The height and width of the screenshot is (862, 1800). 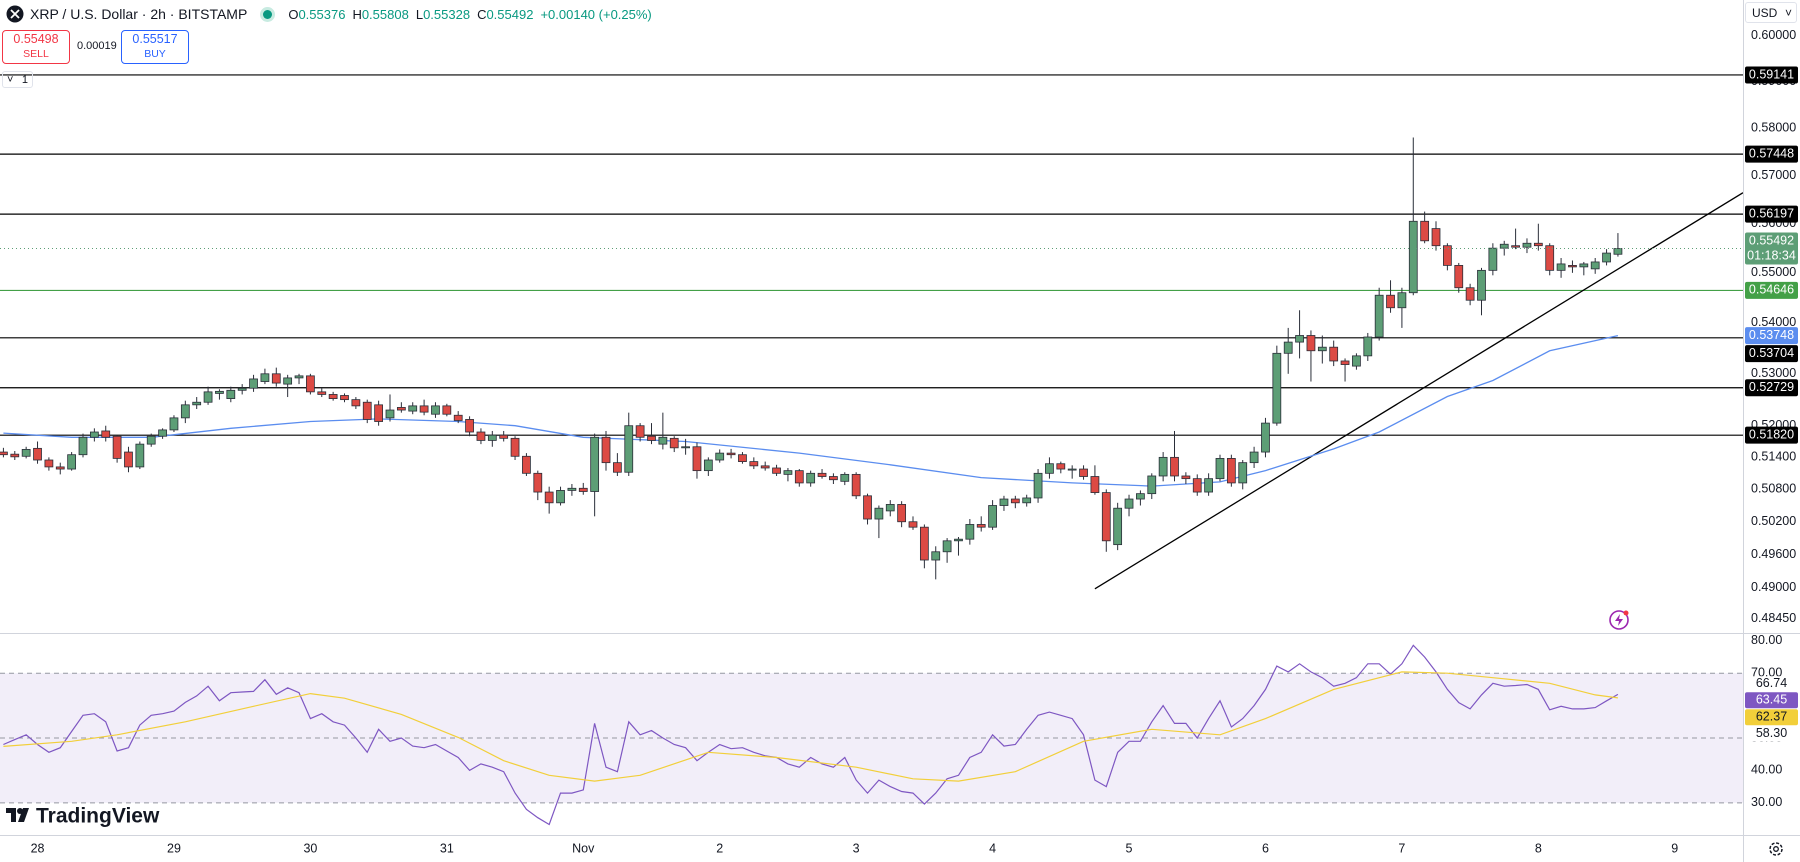 What do you see at coordinates (1771, 255) in the screenshot?
I see `current-price-label: 01:18:34` at bounding box center [1771, 255].